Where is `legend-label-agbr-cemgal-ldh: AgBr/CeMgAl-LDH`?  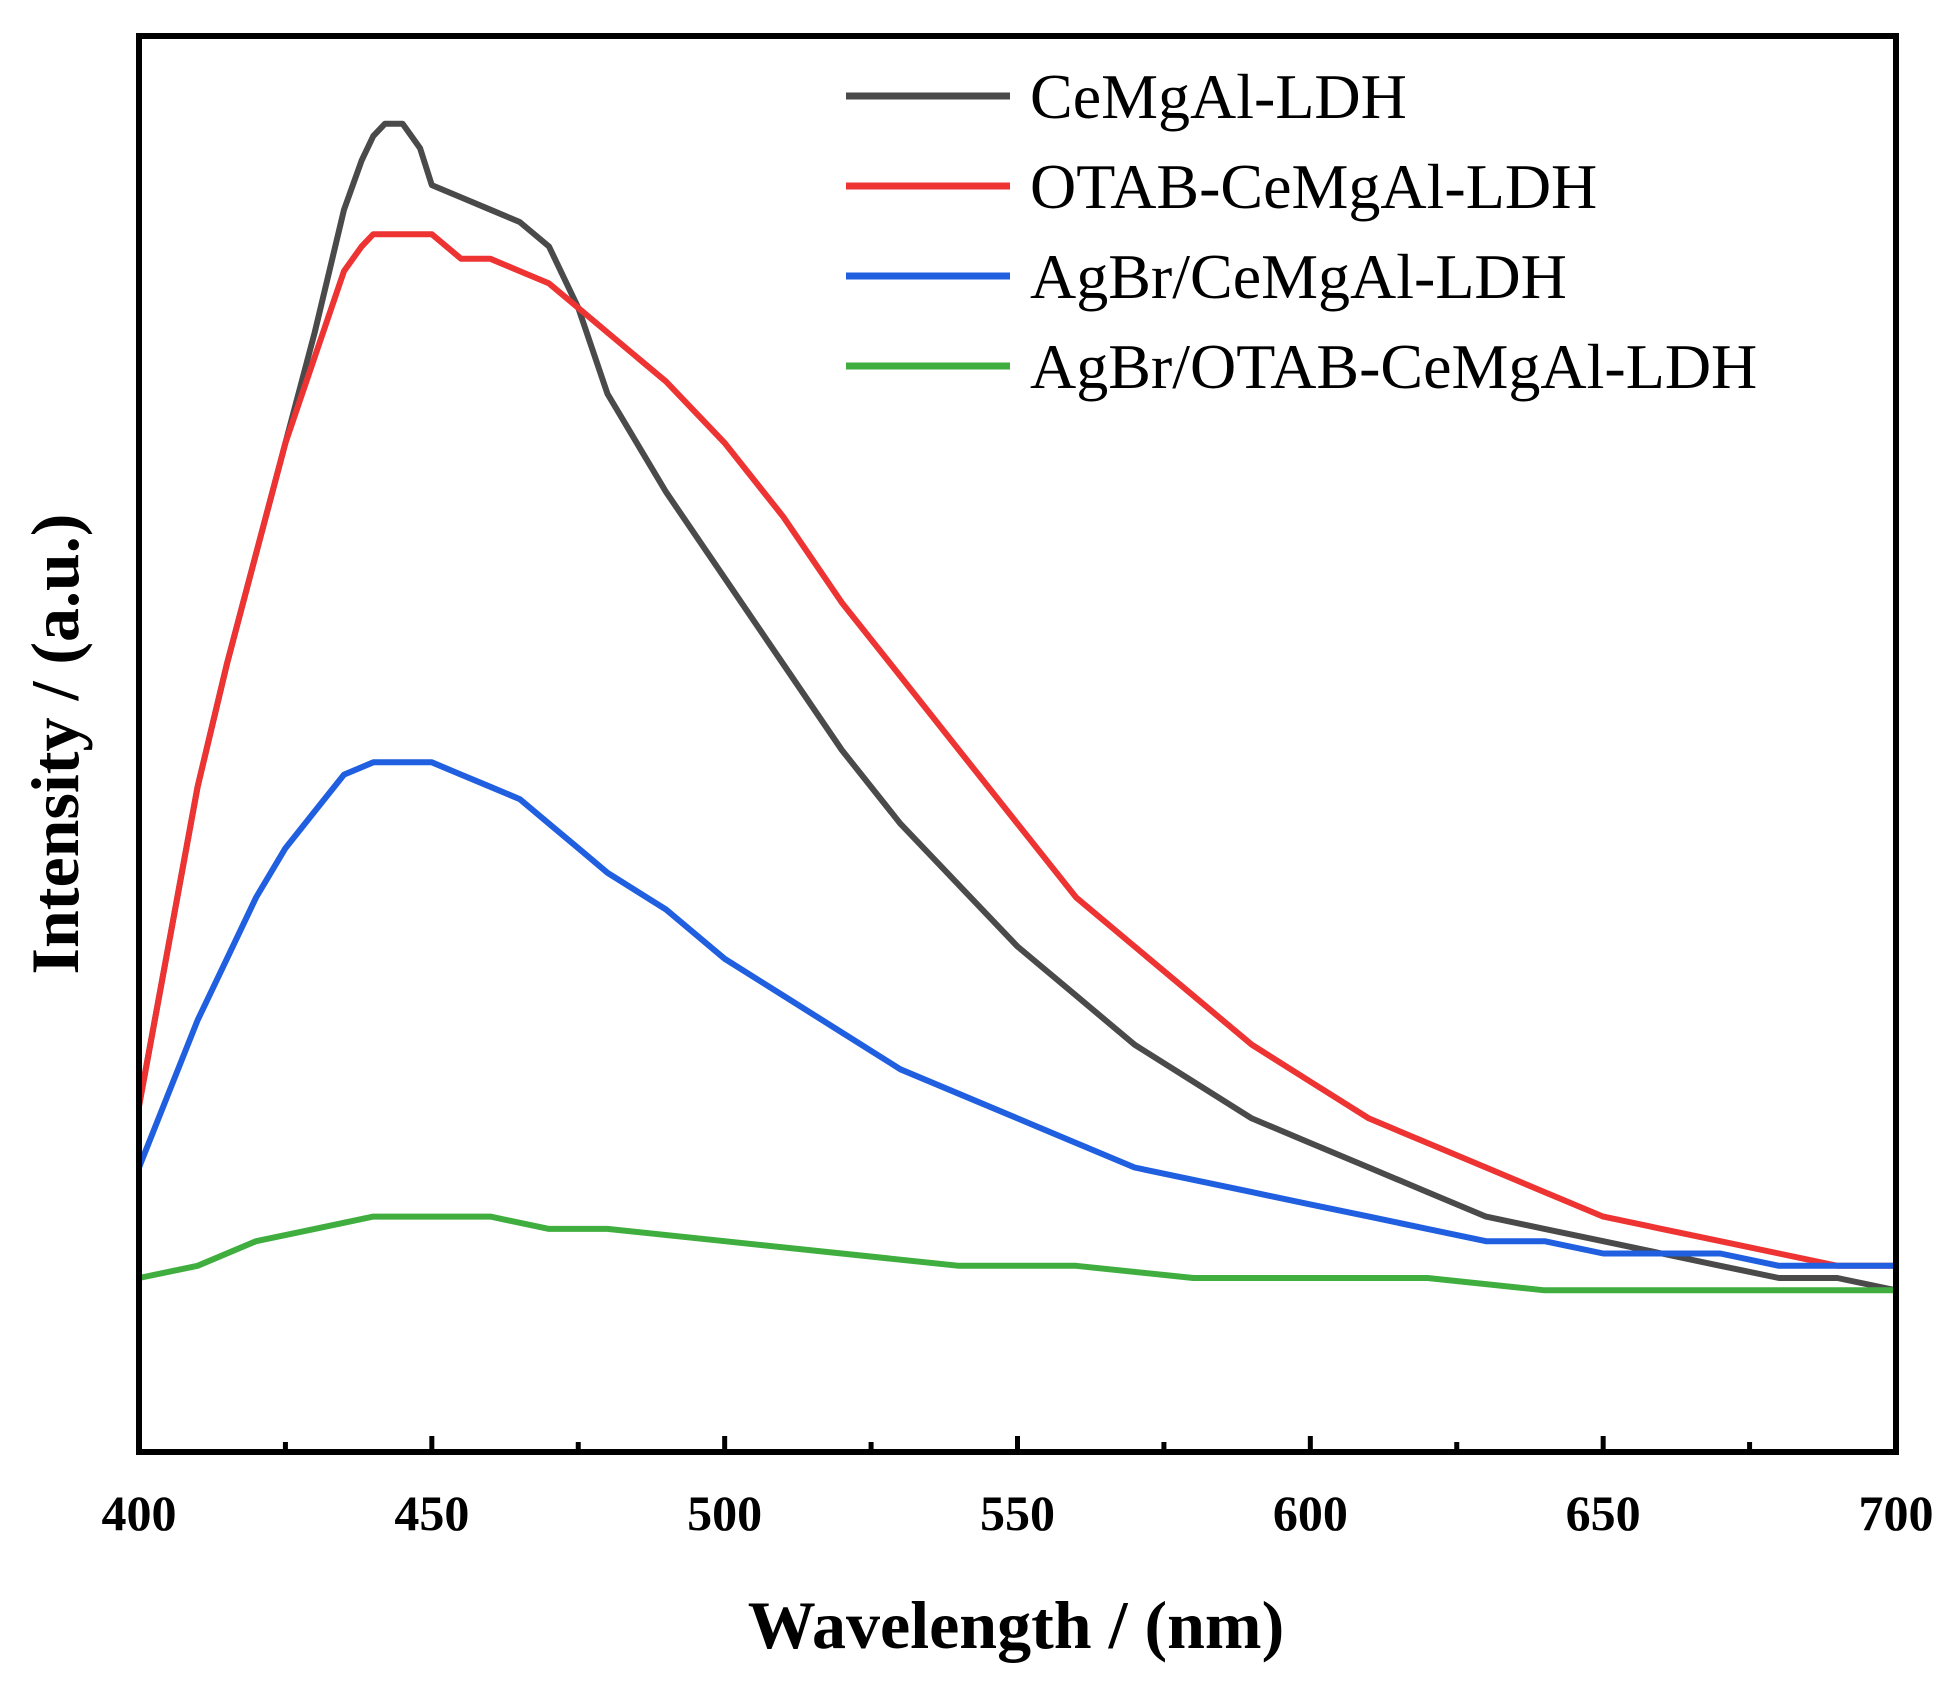
legend-label-agbr-cemgal-ldh: AgBr/CeMgAl-LDH is located at coordinates (1298, 276).